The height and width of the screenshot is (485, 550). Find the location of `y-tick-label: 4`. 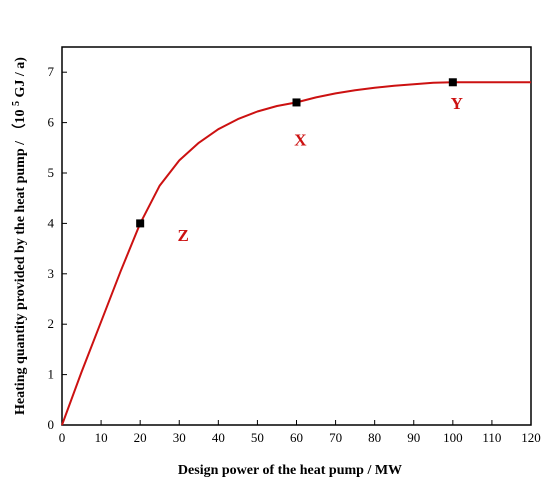

y-tick-label: 4 is located at coordinates (51, 222).